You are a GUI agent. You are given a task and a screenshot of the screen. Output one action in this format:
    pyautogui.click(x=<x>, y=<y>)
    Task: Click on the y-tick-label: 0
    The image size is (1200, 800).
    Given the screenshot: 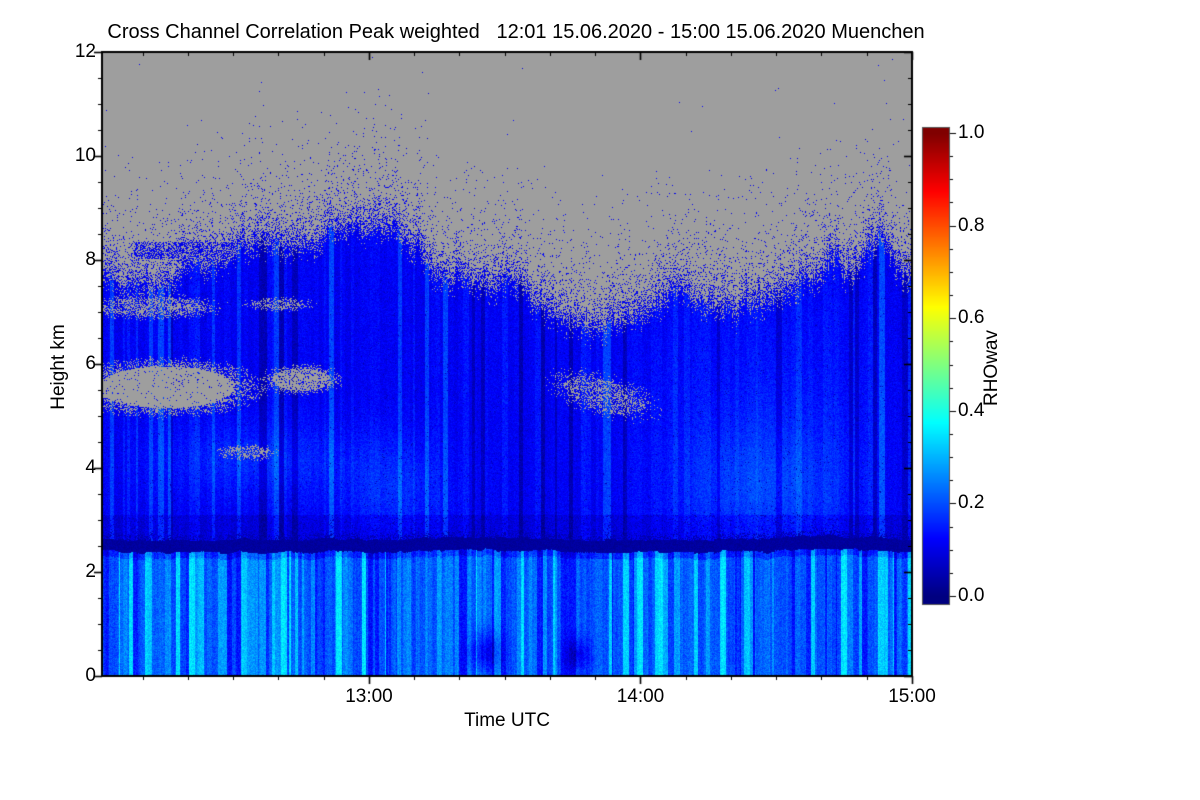 What is the action you would take?
    pyautogui.click(x=90, y=675)
    